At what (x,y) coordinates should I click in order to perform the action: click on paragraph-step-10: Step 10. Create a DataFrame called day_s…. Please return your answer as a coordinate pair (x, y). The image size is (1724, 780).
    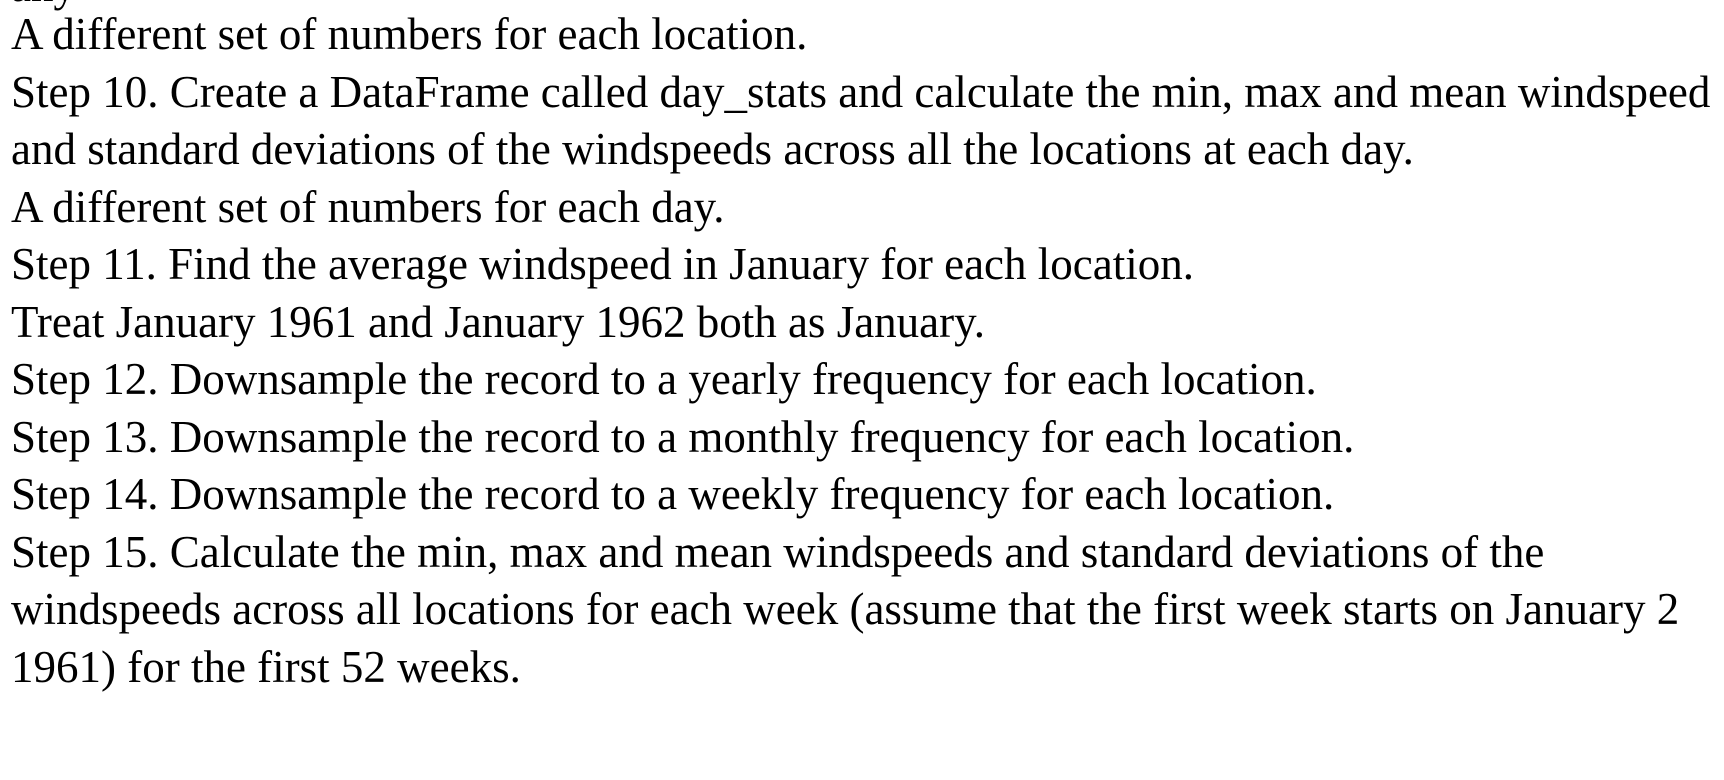
    Looking at the image, I should click on (861, 120).